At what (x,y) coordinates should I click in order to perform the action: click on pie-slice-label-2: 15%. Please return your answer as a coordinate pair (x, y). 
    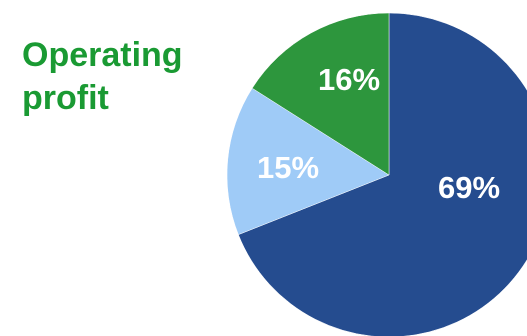
    Looking at the image, I should click on (288, 167).